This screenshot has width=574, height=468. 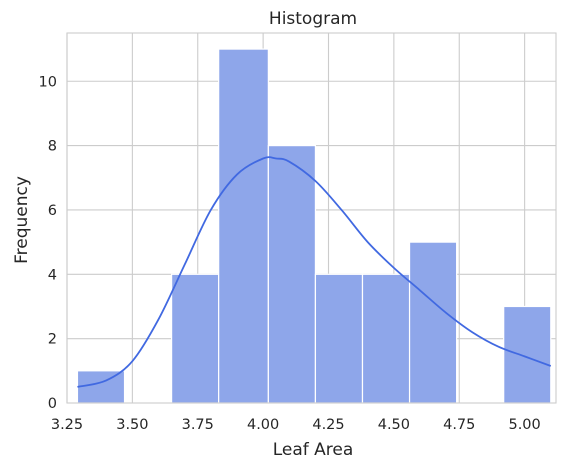 What do you see at coordinates (52, 340) in the screenshot?
I see `y-tick-label: 2` at bounding box center [52, 340].